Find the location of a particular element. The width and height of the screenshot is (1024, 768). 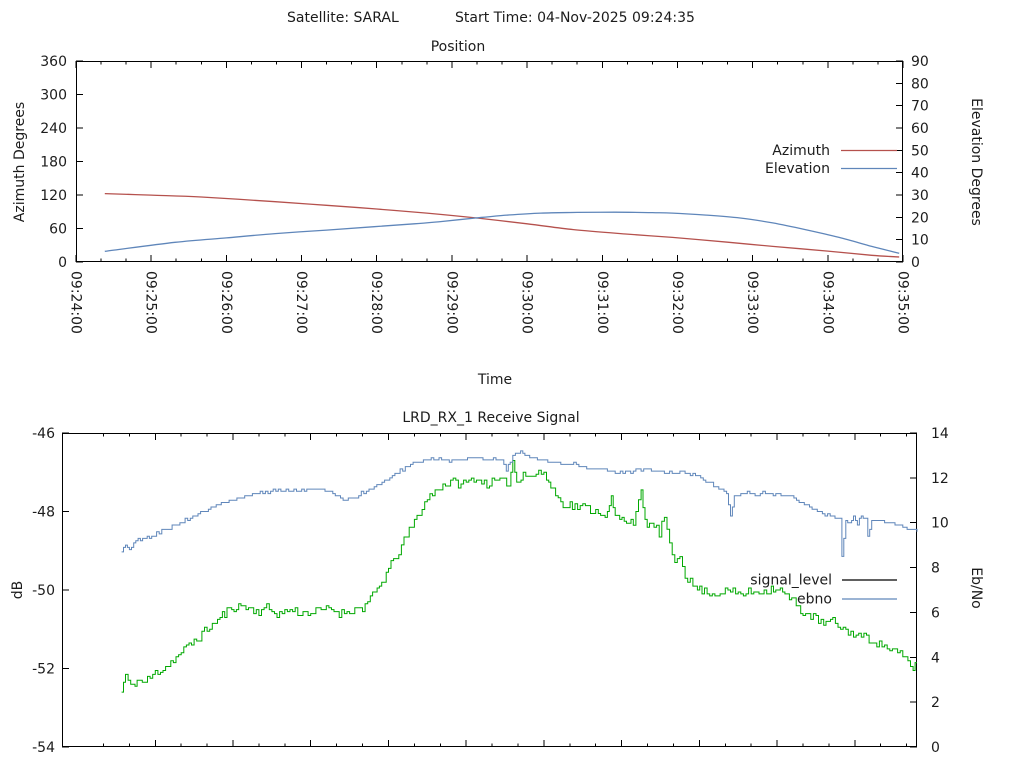

azimuth-tick-label: 60 is located at coordinates (58, 230).